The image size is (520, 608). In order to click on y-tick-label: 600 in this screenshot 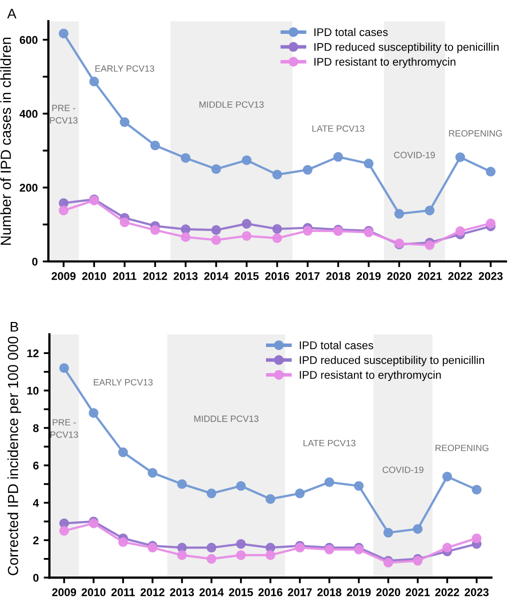, I will do `click(29, 40)`.